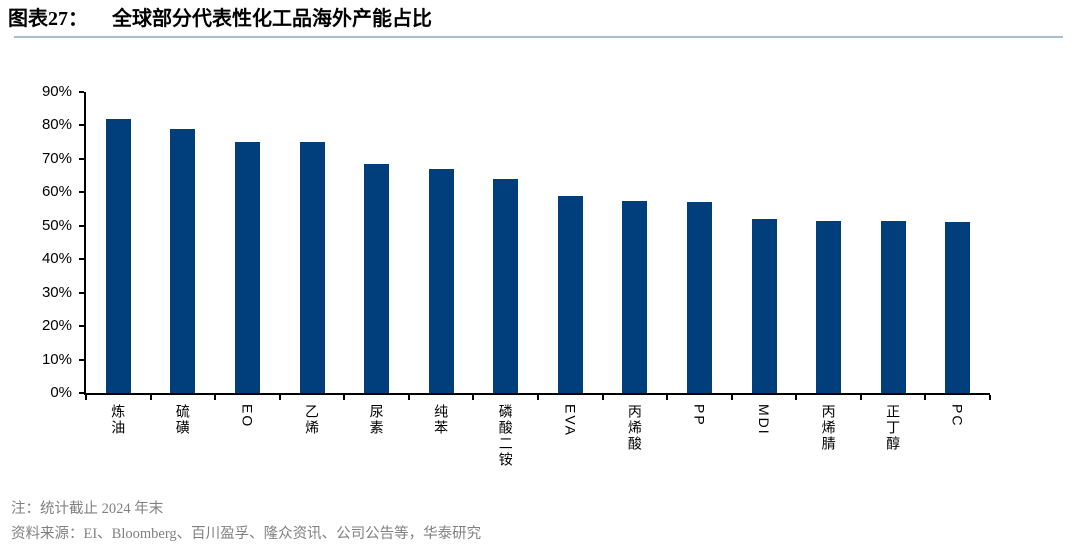  What do you see at coordinates (634, 428) in the screenshot?
I see `x-category-label: 丙烯酸` at bounding box center [634, 428].